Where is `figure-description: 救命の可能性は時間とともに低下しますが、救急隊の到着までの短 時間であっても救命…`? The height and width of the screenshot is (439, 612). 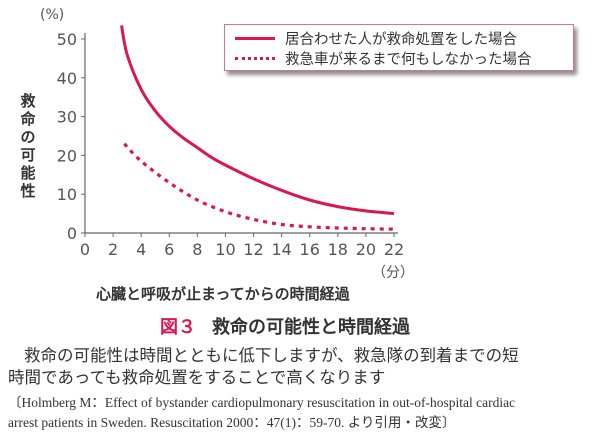
figure-description: 救命の可能性は時間とともに低下しますが、救急隊の到着までの短 時間であっても救命… is located at coordinates (263, 366).